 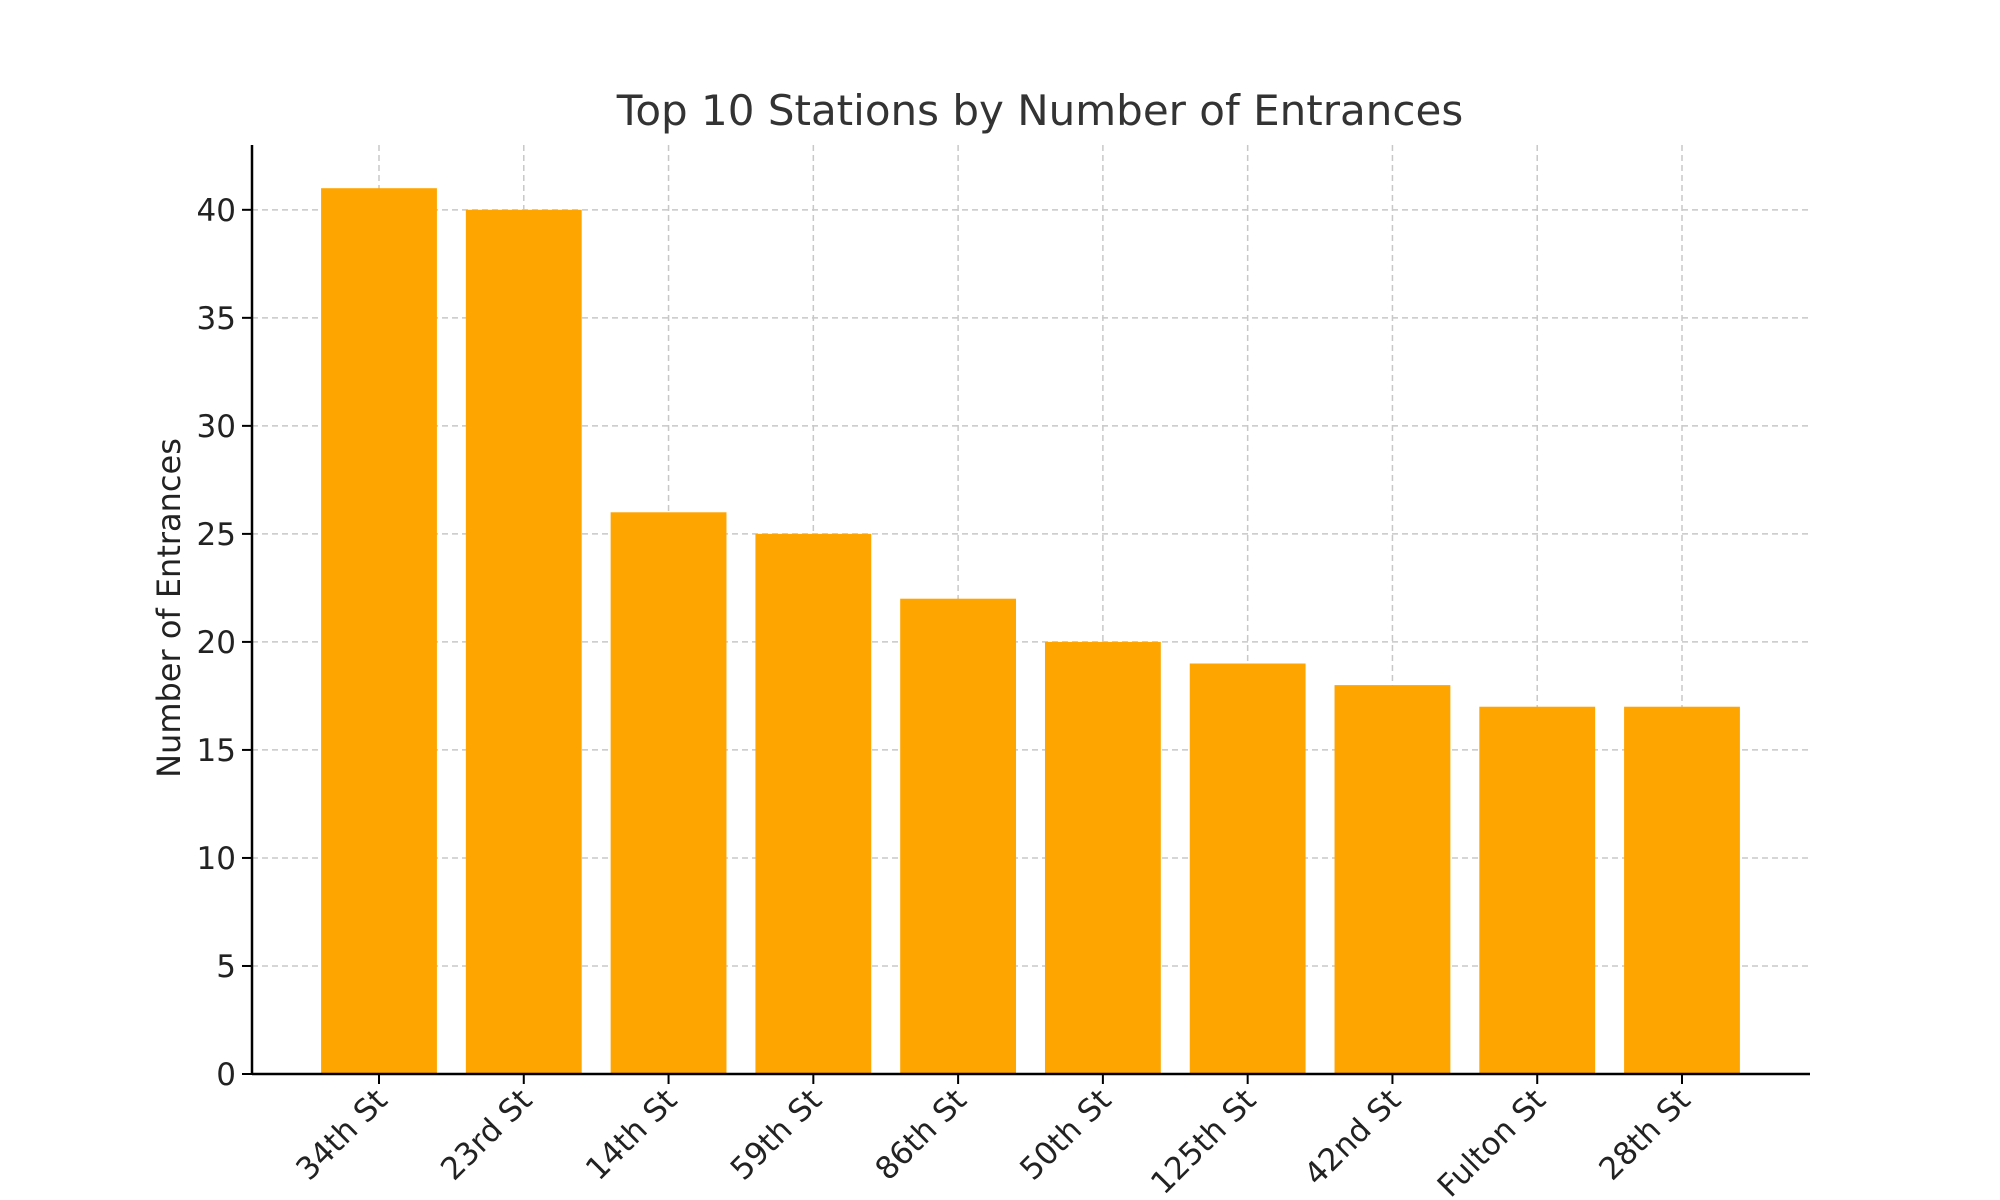 What do you see at coordinates (226, 967) in the screenshot?
I see `y-tick-label: 5` at bounding box center [226, 967].